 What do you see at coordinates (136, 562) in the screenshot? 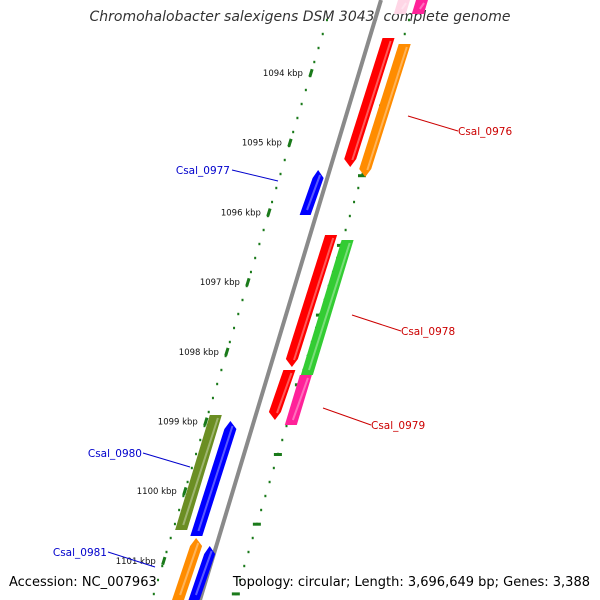
I see `kbp-label: 1101 kbp` at bounding box center [136, 562].